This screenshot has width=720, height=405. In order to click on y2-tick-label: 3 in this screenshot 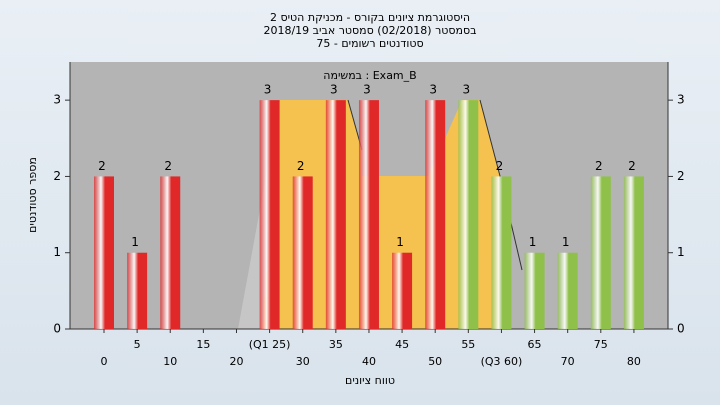, I will do `click(681, 100)`.